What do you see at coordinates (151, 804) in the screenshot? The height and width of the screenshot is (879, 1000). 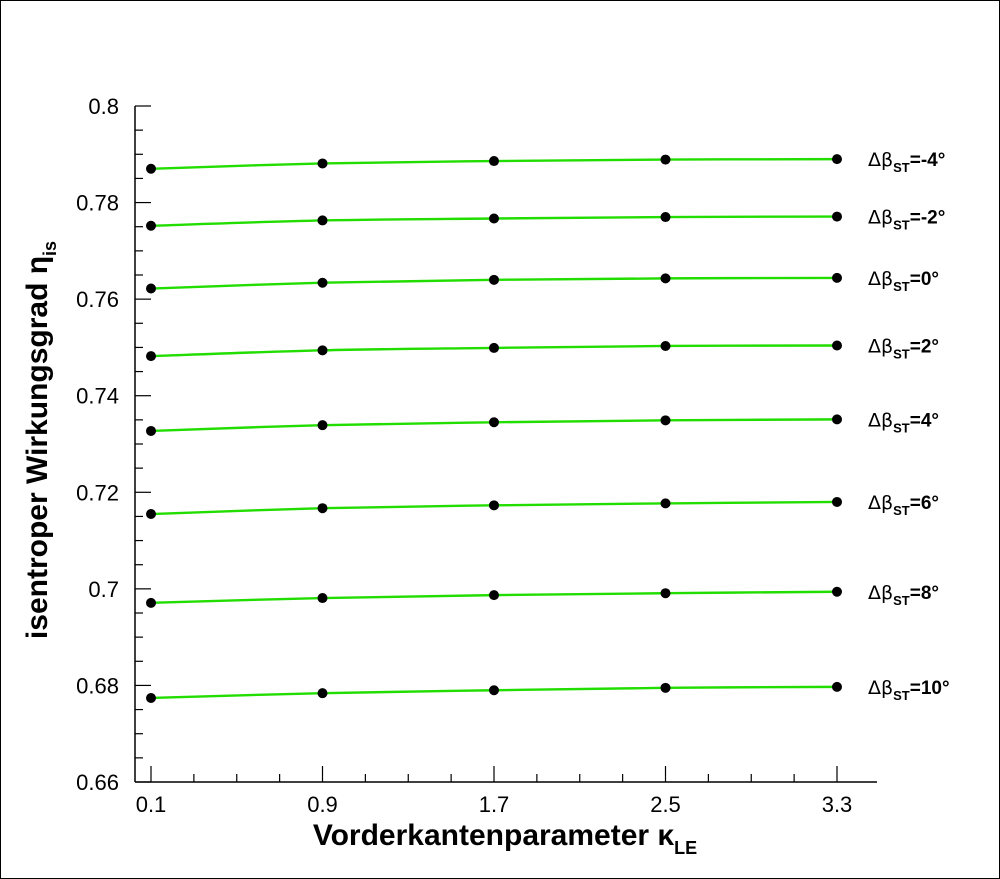 I see `x-tick-label: 0.1` at bounding box center [151, 804].